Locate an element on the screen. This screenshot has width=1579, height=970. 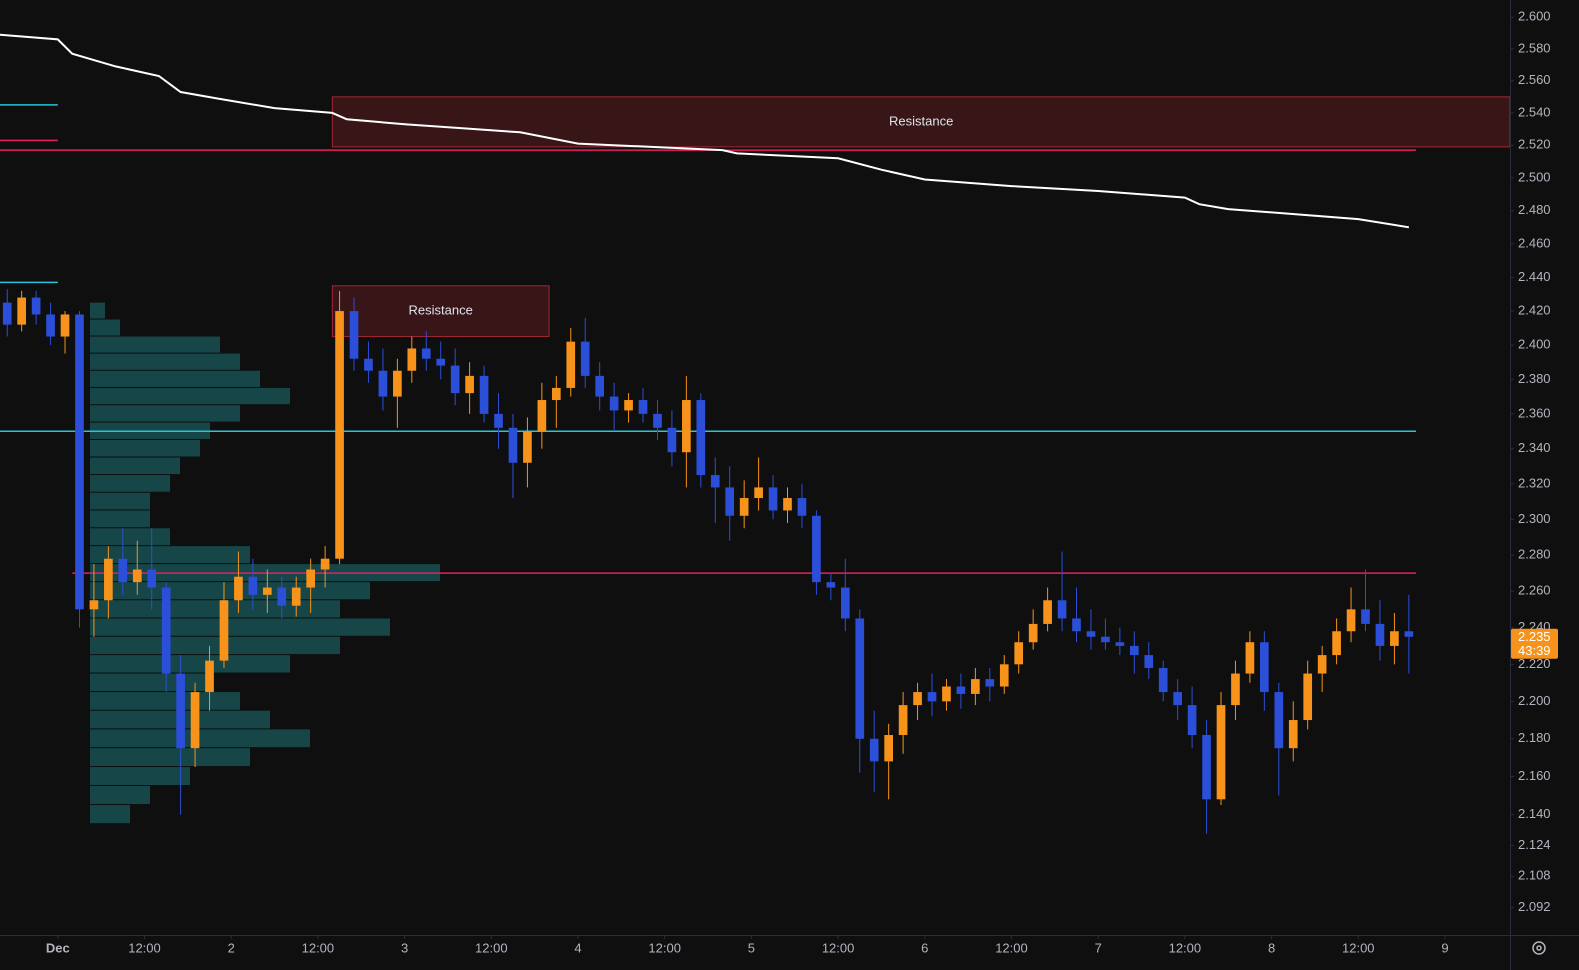
y-tick-label: 2.200 is located at coordinates (1534, 700).